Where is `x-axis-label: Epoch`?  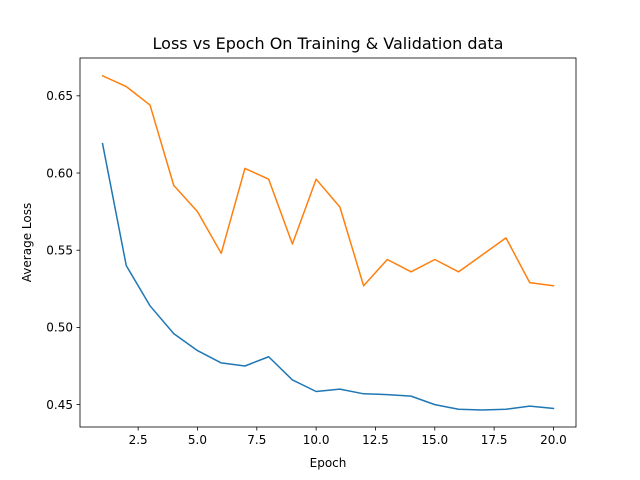
x-axis-label: Epoch is located at coordinates (328, 463).